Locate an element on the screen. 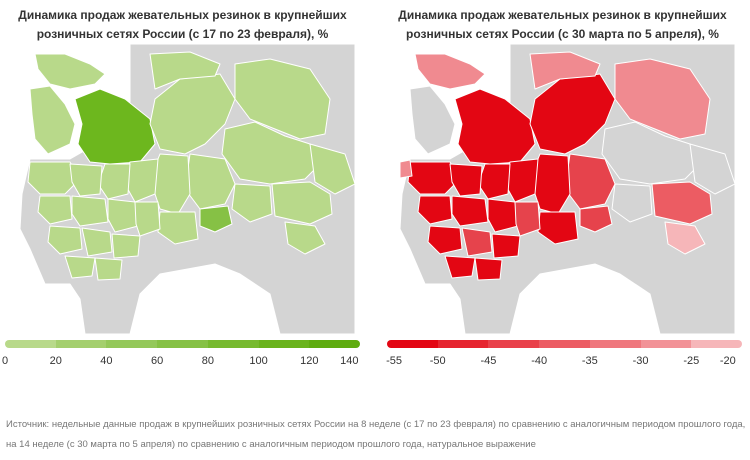 The width and height of the screenshot is (750, 460). legend-tick: -20 is located at coordinates (727, 361).